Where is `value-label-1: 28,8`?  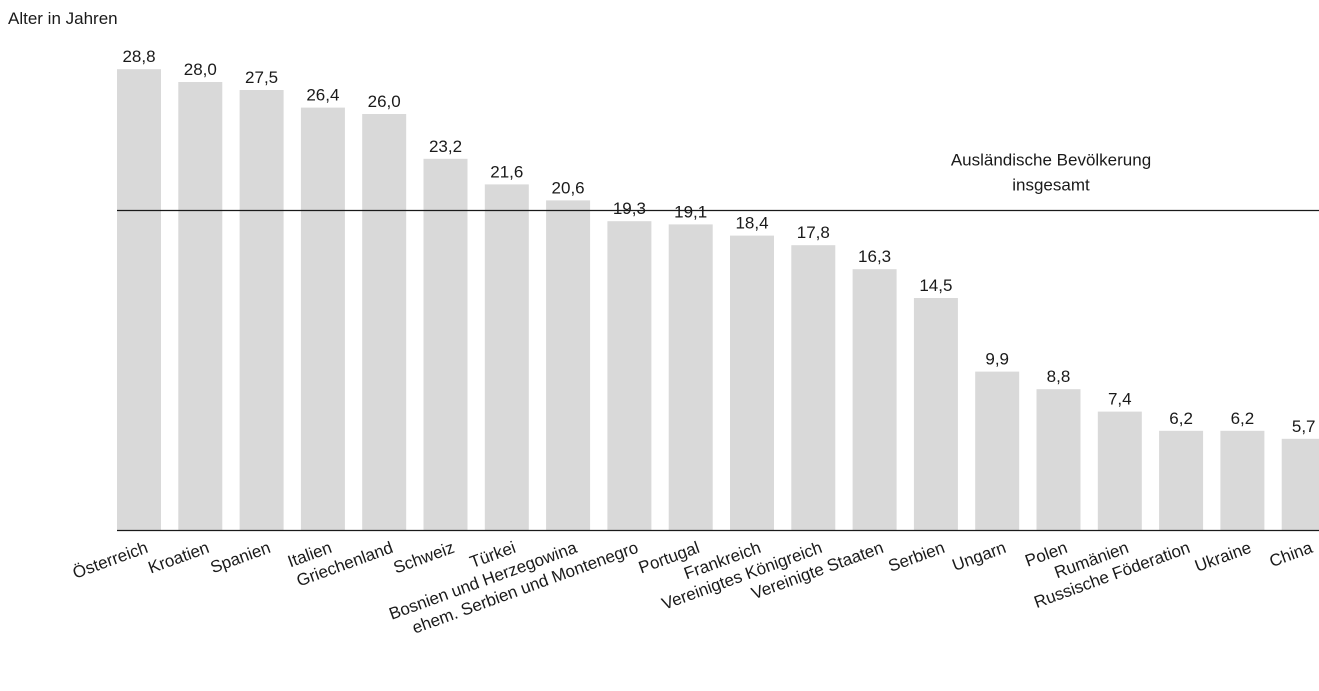
value-label-1: 28,8 is located at coordinates (138, 56).